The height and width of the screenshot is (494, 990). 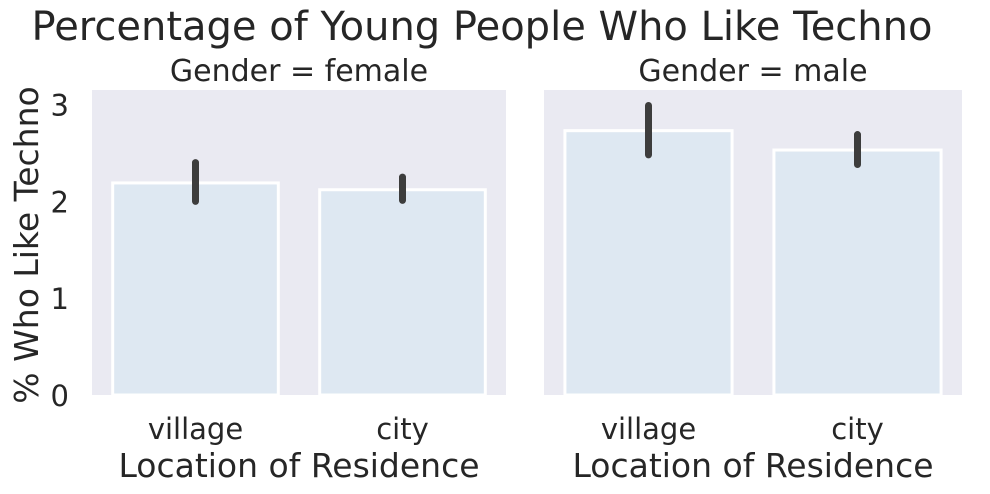 What do you see at coordinates (299, 71) in the screenshot?
I see `facet-title: Gender = female` at bounding box center [299, 71].